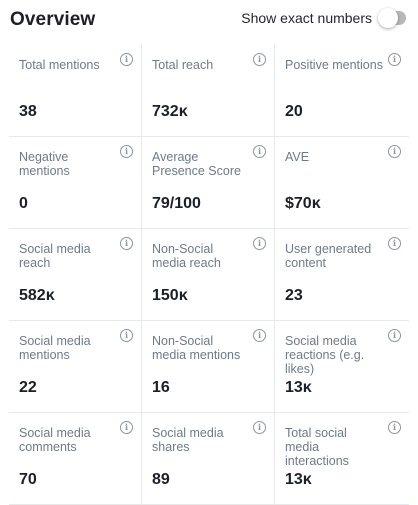 This screenshot has height=505, width=418. I want to click on metric-value: 0, so click(23, 203).